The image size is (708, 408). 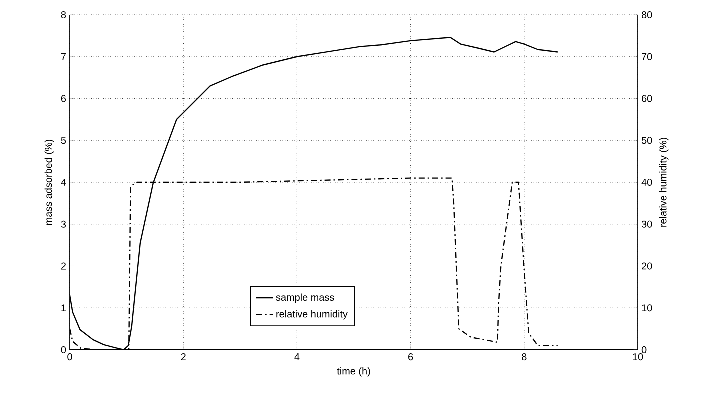 What do you see at coordinates (63, 98) in the screenshot?
I see `y-tick-label: 6` at bounding box center [63, 98].